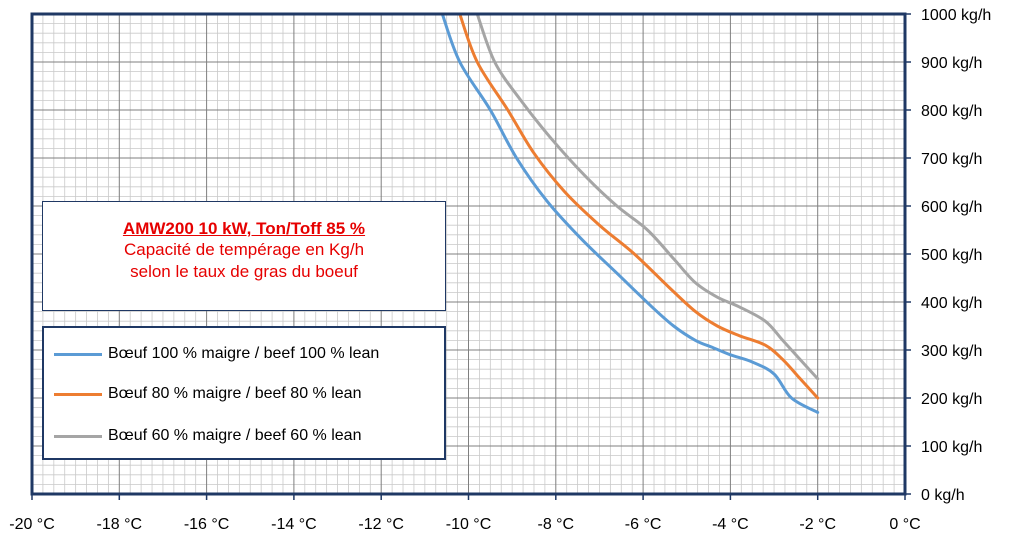 The height and width of the screenshot is (541, 1024). I want to click on legend-label-80-lean: Bœuf 80 % maigre / beef 80 % lean, so click(235, 393).